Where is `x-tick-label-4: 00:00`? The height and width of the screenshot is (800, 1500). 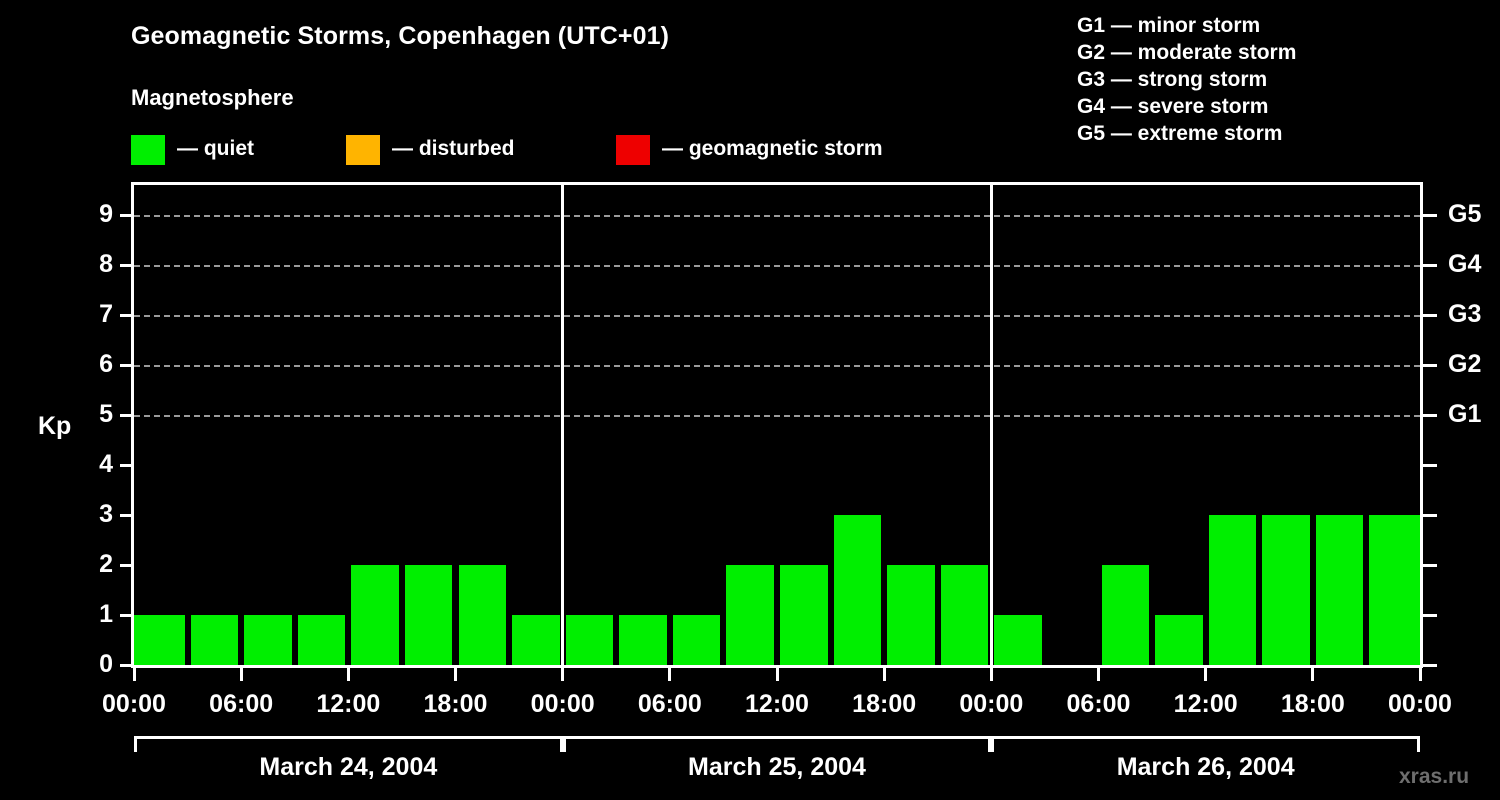
x-tick-label-4: 00:00 is located at coordinates (562, 704).